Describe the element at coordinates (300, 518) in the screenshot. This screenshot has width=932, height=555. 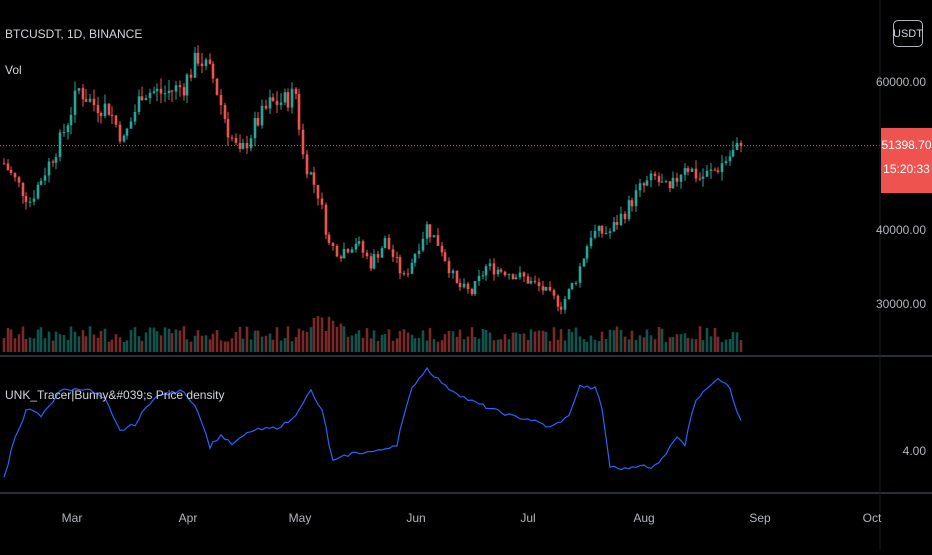
I see `x-tick-label: May` at that location.